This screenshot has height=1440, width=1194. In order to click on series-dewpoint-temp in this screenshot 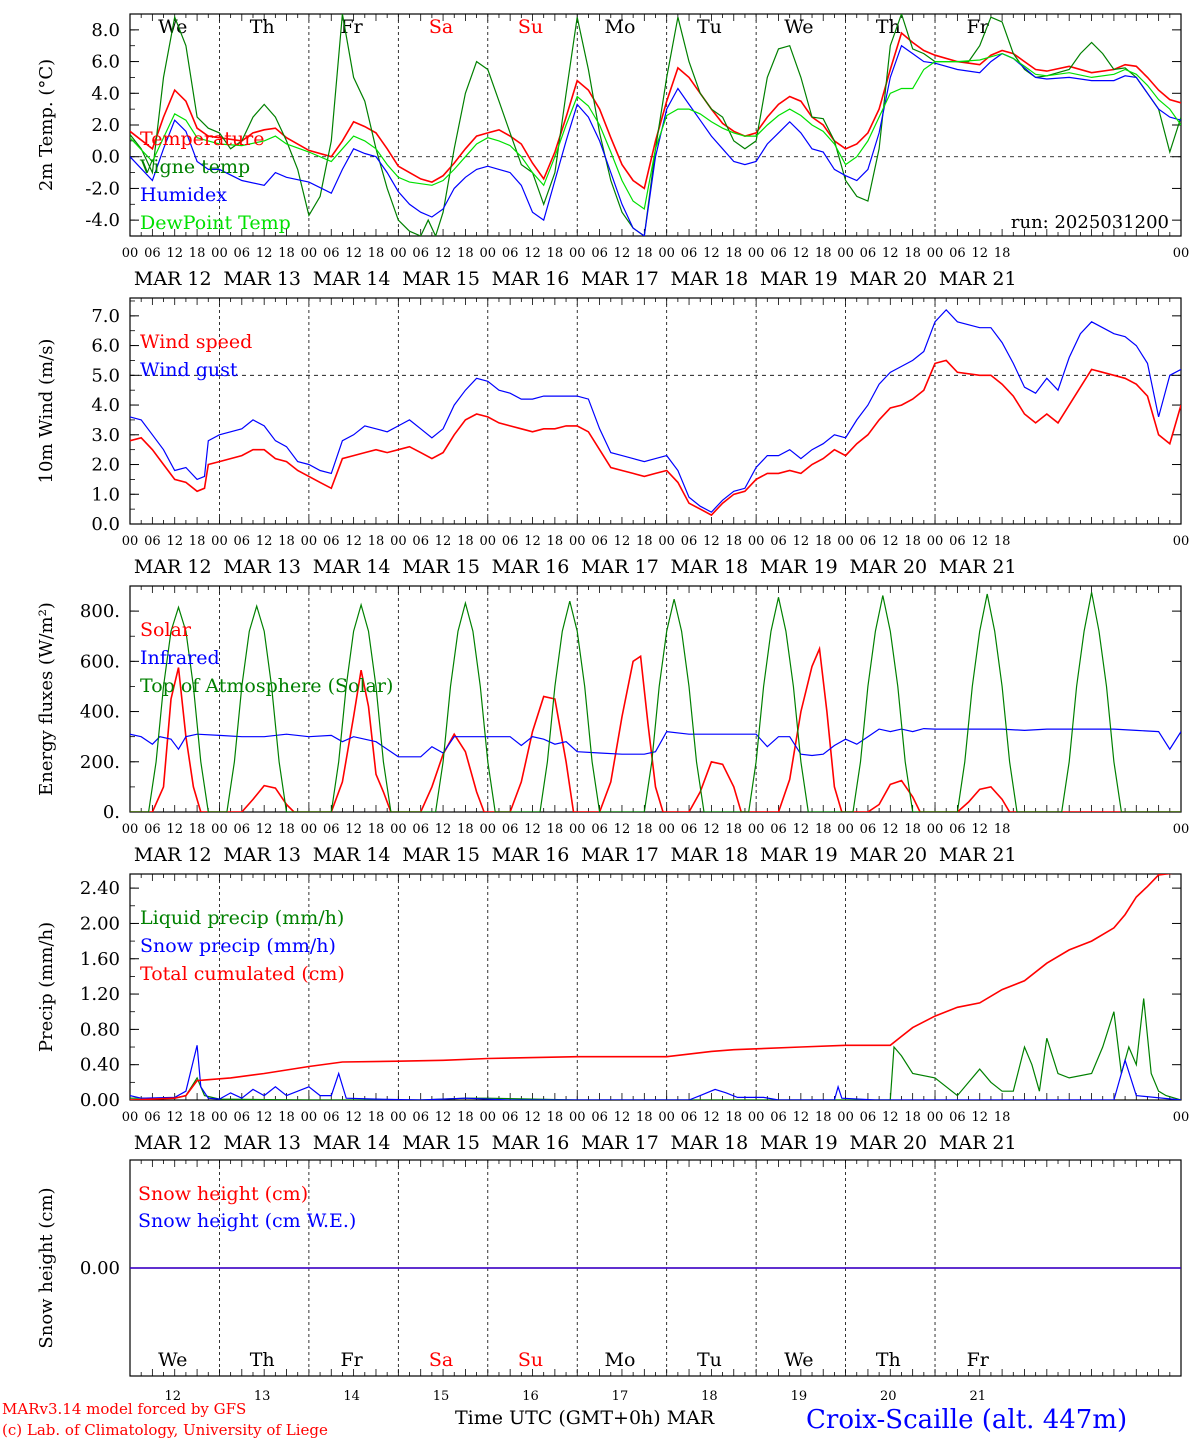, I will do `click(655, 131)`.